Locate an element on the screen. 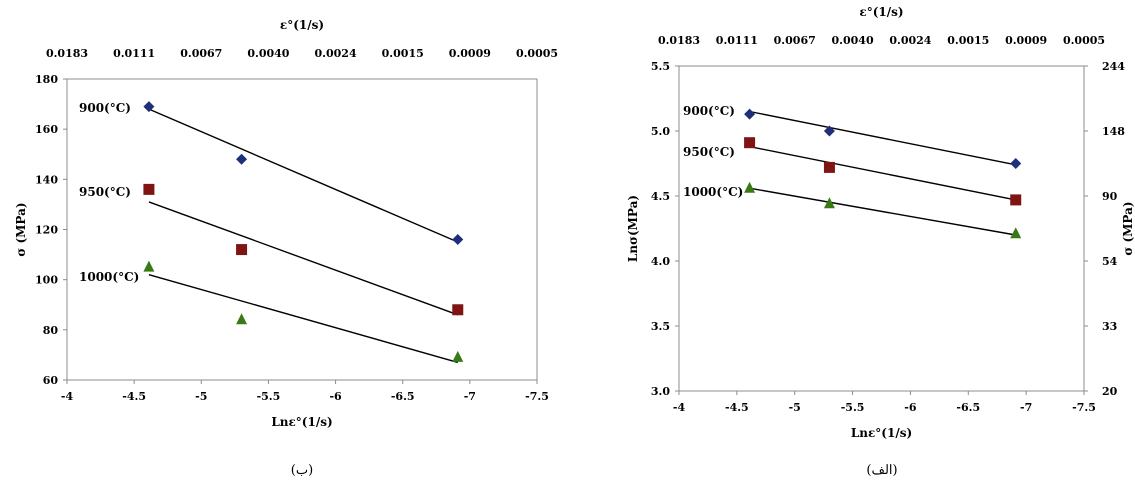 Image resolution: width=1135 pixels, height=484 pixels. y-tick-label: 100 is located at coordinates (46, 280).